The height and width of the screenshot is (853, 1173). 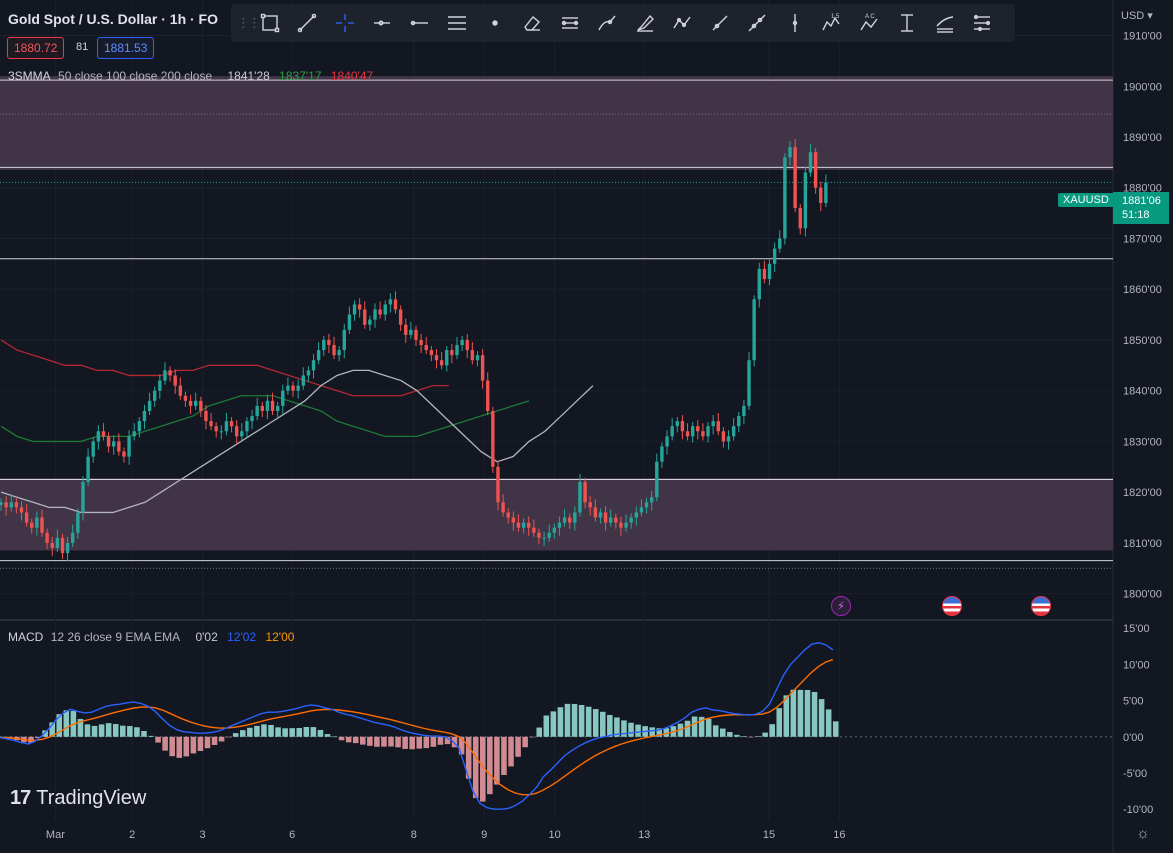 I want to click on horizontal-line-icon, so click(x=420, y=23).